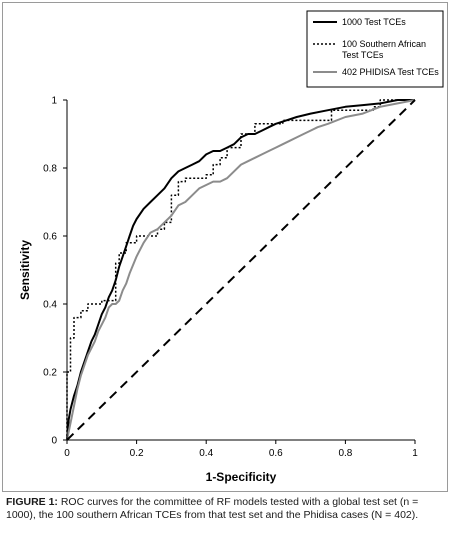 This screenshot has height=550, width=453. Describe the element at coordinates (50, 373) in the screenshot. I see `y-tick-label: 0.2` at that location.